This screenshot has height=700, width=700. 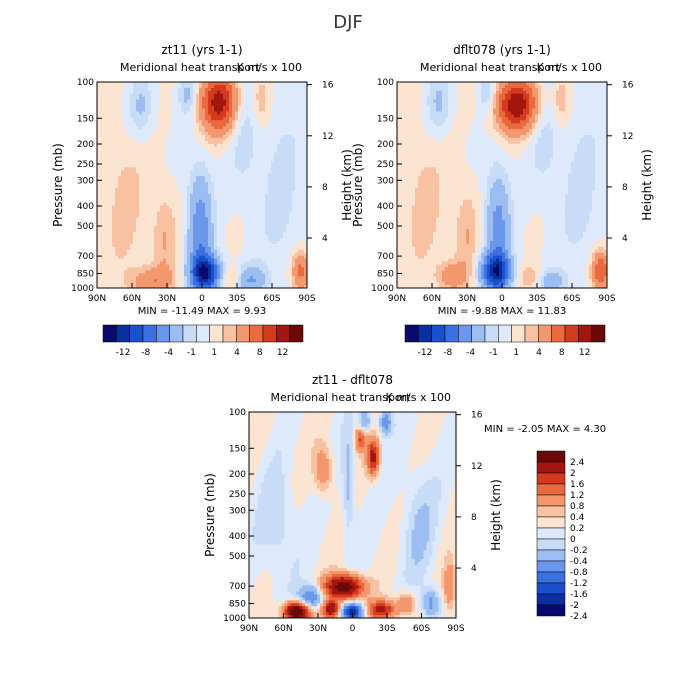 What do you see at coordinates (577, 496) in the screenshot?
I see `colorbar-label: 1.2` at bounding box center [577, 496].